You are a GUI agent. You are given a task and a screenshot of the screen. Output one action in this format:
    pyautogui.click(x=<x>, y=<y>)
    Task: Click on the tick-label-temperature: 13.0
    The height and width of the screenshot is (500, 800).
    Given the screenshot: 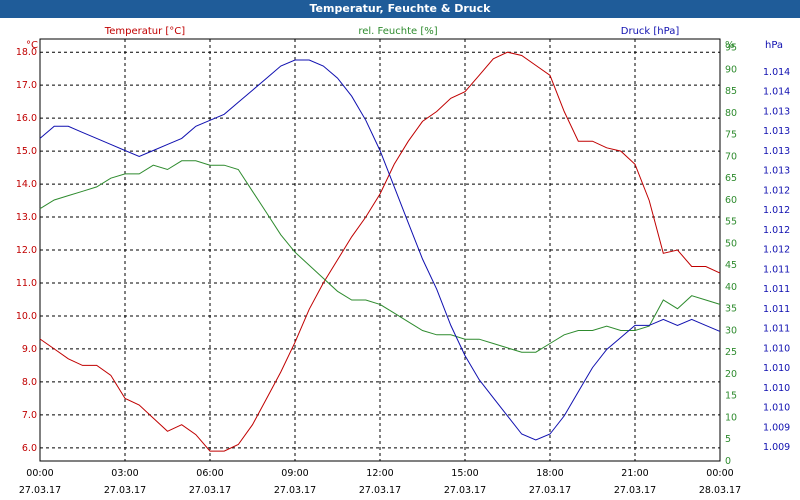 What is the action you would take?
    pyautogui.click(x=26, y=217)
    